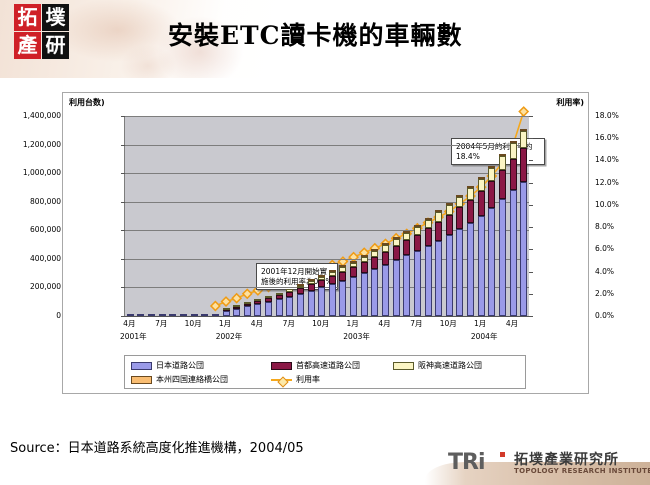 Image resolution: width=650 pixels, height=485 pixels. What do you see at coordinates (582, 471) in the screenshot?
I see `footer-brand-en: TOPOLOGY RESEARCH INSTITUTE` at bounding box center [582, 471].